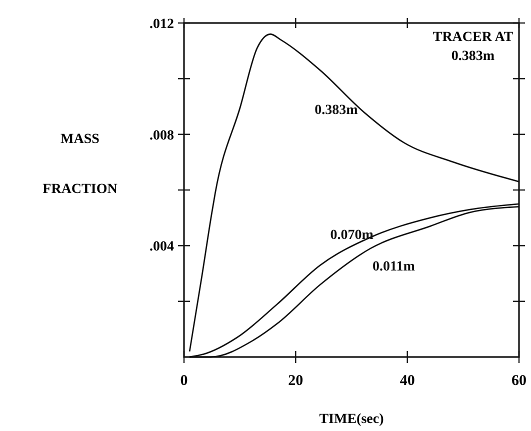 The height and width of the screenshot is (431, 531). Describe the element at coordinates (80, 164) in the screenshot. I see `text: MASS FRACTION` at that location.